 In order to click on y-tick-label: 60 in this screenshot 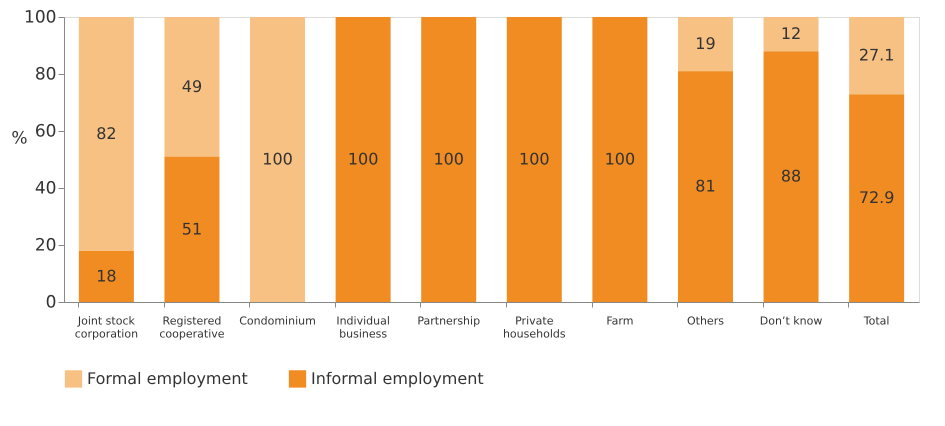, I will do `click(45, 132)`.